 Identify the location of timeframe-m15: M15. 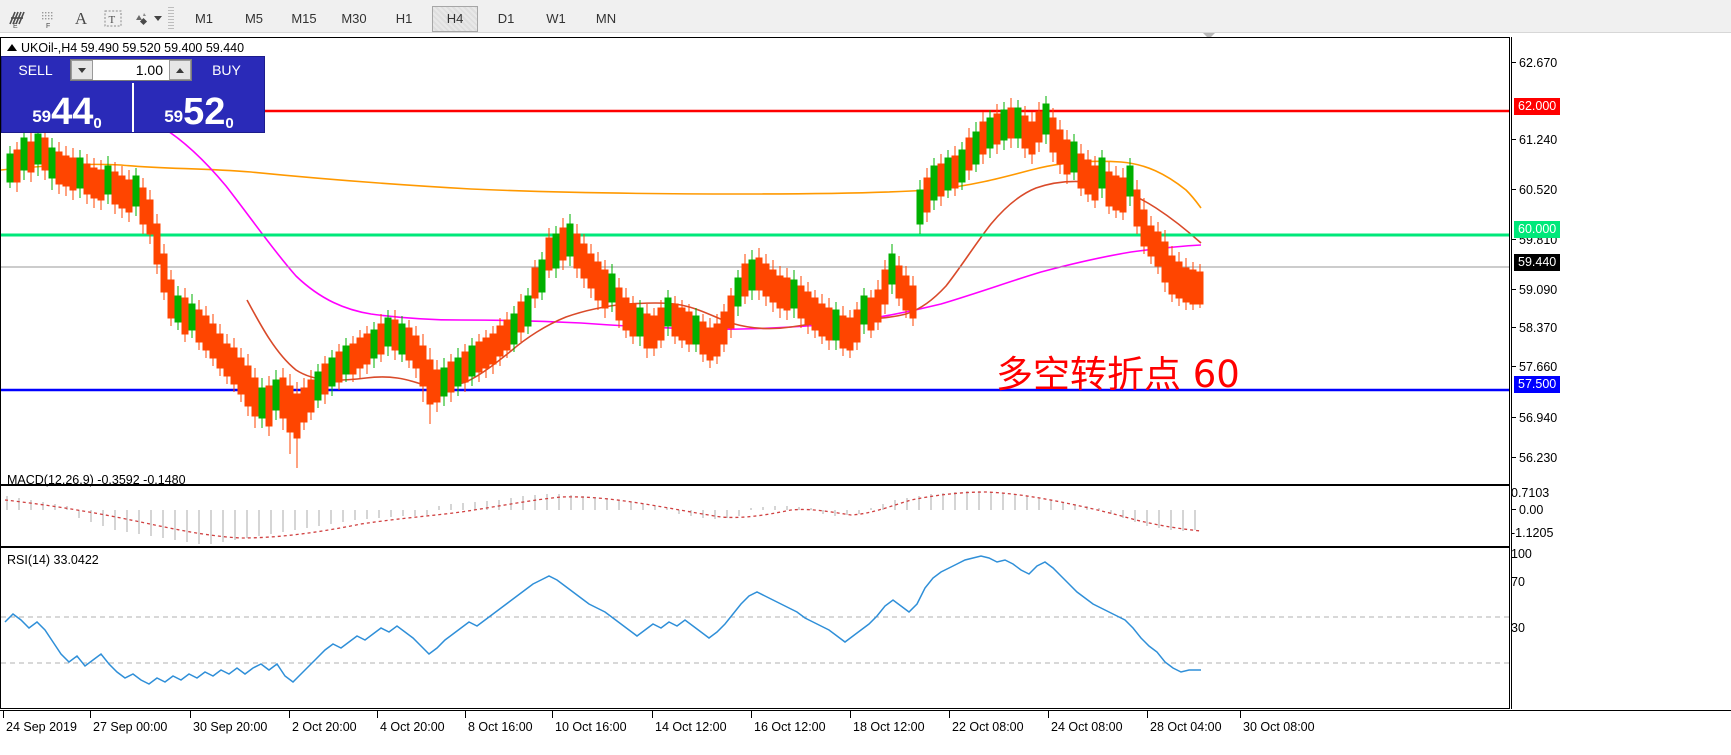
(304, 18).